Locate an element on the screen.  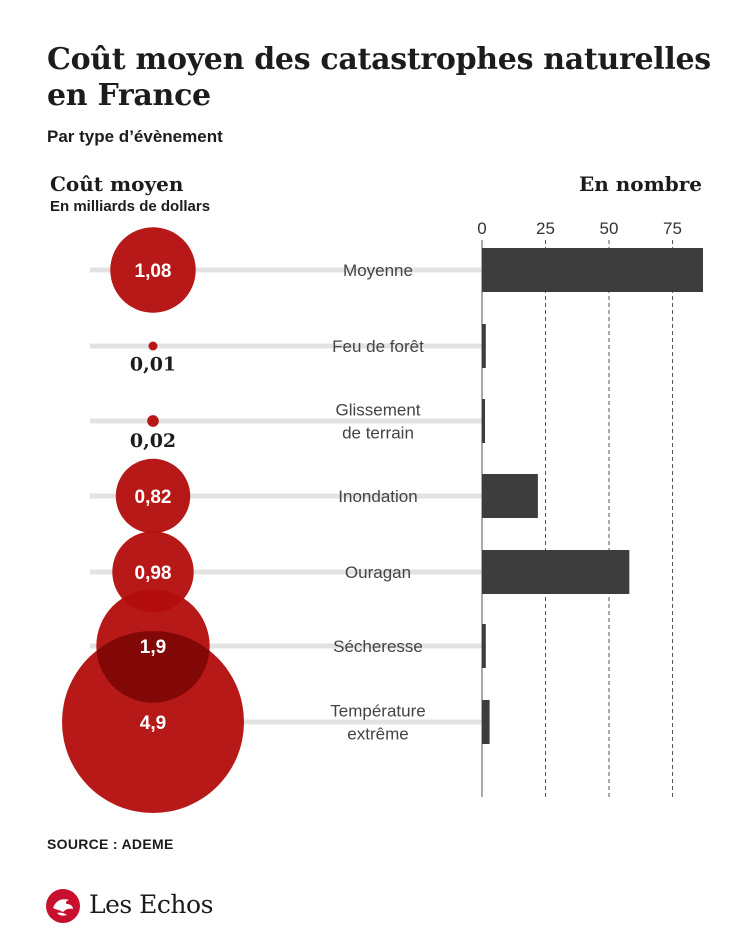
category-label: Sécheresse is located at coordinates (378, 646).